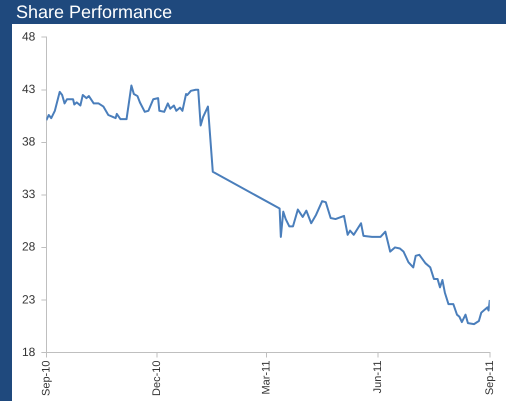  Describe the element at coordinates (29, 299) in the screenshot. I see `y-tick-label: 23` at that location.